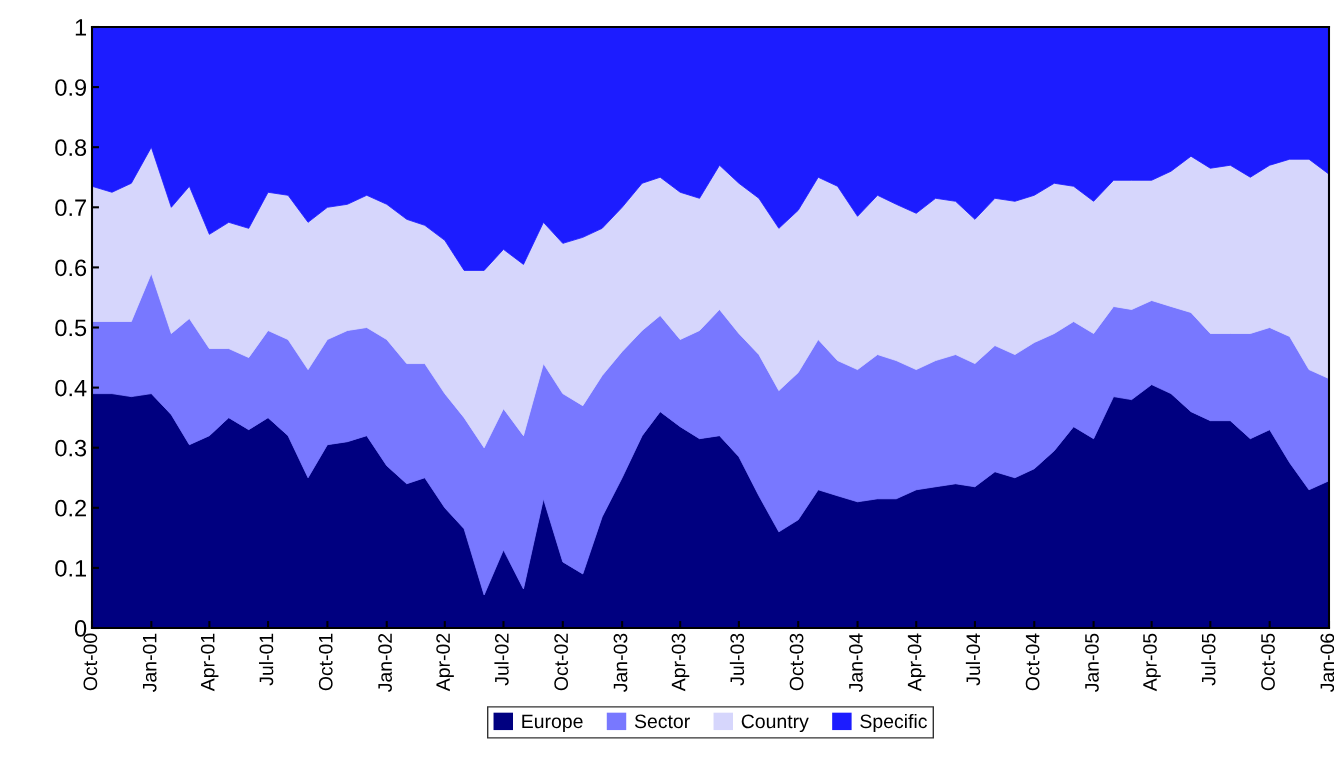  What do you see at coordinates (893, 723) in the screenshot?
I see `legend-label: Specific` at bounding box center [893, 723].